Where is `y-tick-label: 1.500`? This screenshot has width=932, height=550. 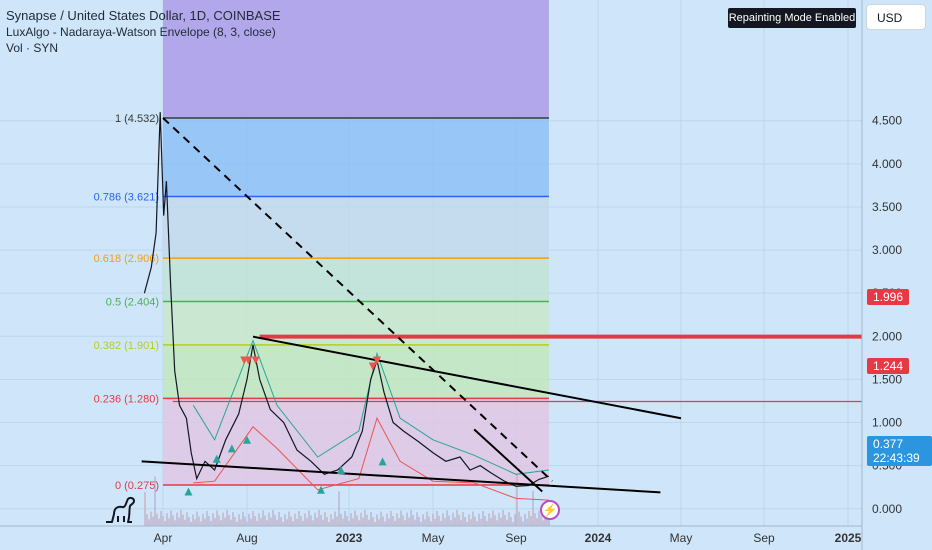
y-tick-label: 1.500 is located at coordinates (887, 379).